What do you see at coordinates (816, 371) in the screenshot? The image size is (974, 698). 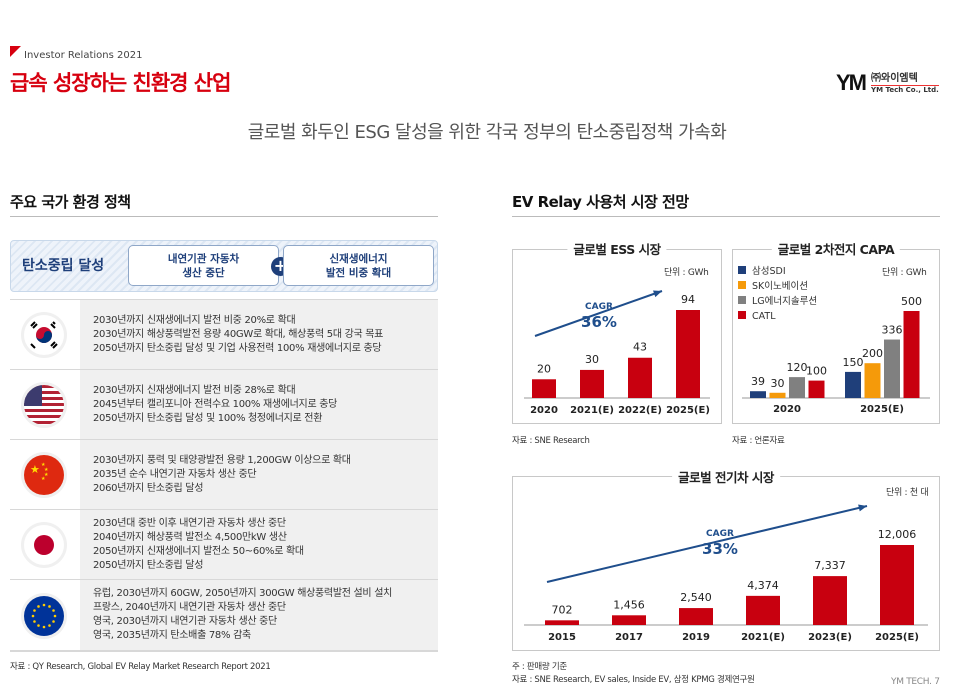 I see `data-label: 100` at bounding box center [816, 371].